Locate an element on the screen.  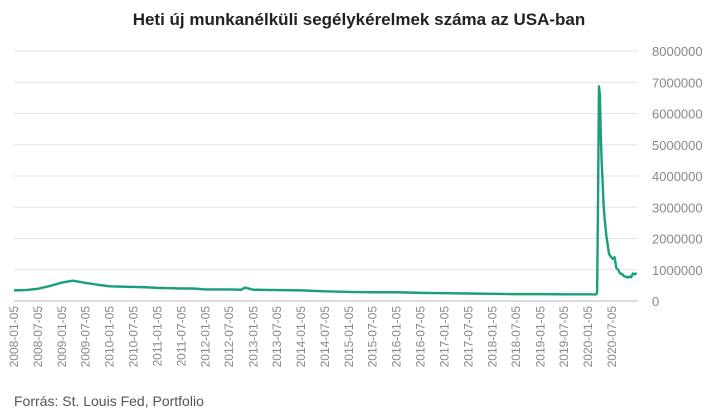
x-tick-label: 2019-07-05 is located at coordinates (564, 337).